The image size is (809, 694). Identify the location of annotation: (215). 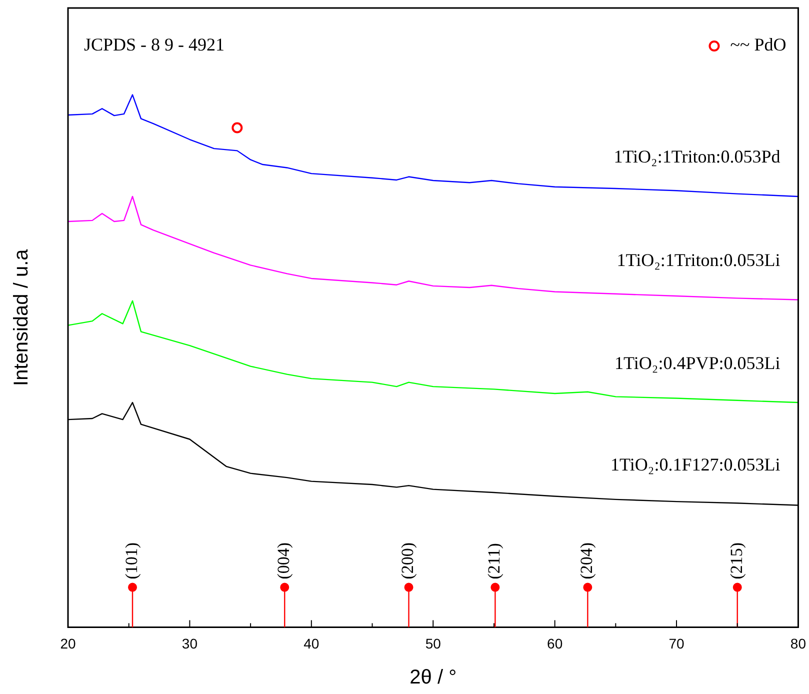
(736, 561).